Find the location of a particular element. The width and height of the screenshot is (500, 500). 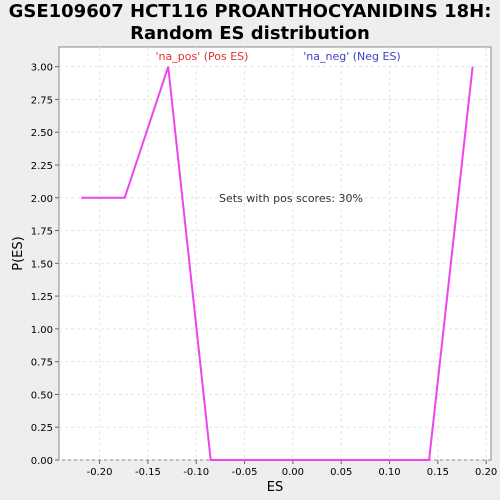

y-tick-label: 2.75 is located at coordinates (42, 100).